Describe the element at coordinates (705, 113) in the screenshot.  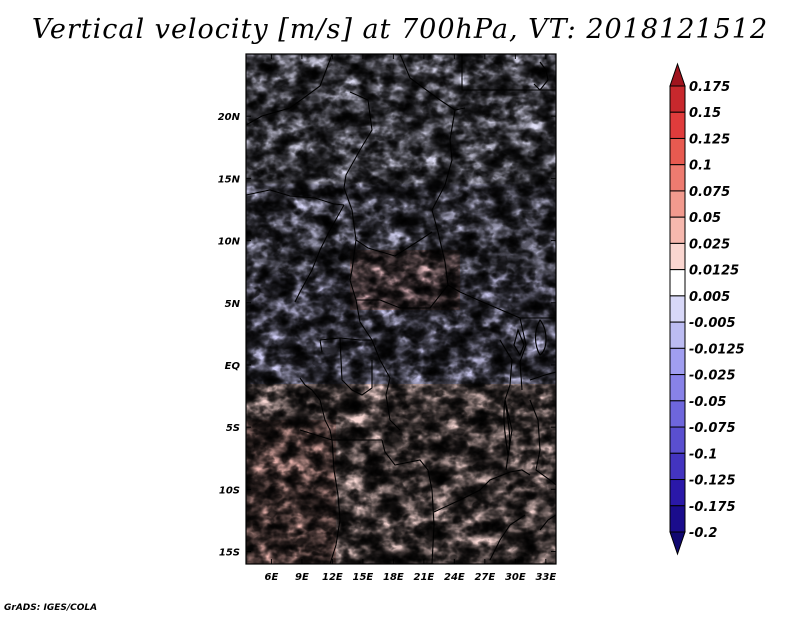
I see `colorbar-label: 0.15` at that location.